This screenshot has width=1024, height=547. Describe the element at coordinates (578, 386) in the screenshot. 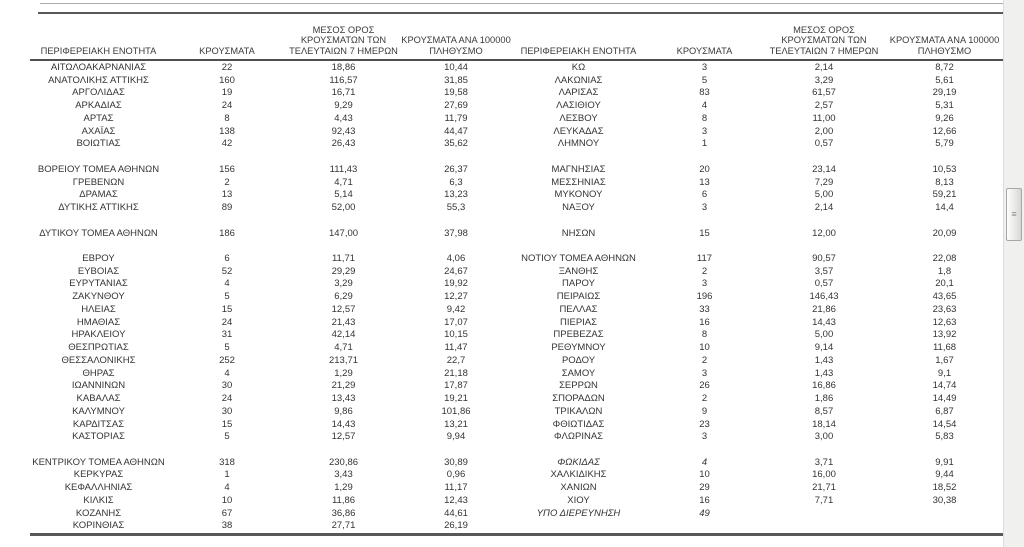

I see `region-cell: ΣΕΡΡΩΝ` at that location.